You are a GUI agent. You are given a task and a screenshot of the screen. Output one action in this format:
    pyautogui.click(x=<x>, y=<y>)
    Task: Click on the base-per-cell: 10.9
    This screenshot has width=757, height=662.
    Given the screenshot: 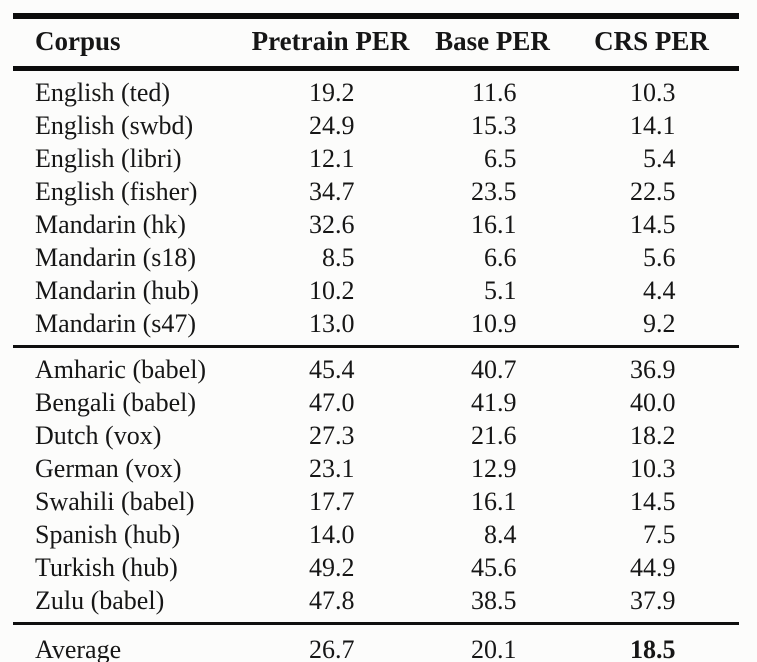 What is the action you would take?
    pyautogui.click(x=492, y=327)
    